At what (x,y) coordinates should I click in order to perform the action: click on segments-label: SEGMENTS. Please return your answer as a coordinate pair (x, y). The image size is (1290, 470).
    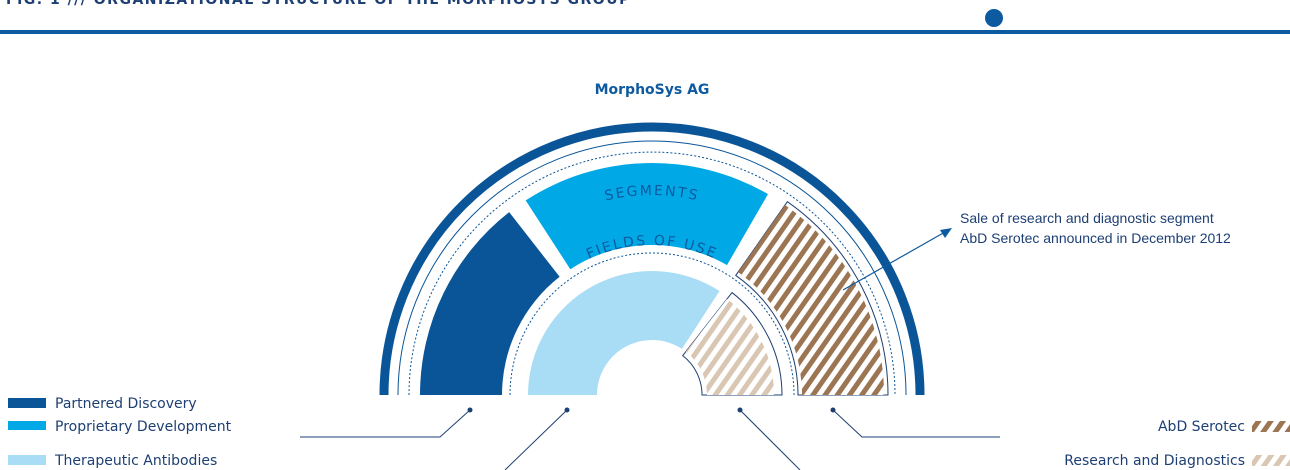
    Looking at the image, I should click on (652, 193).